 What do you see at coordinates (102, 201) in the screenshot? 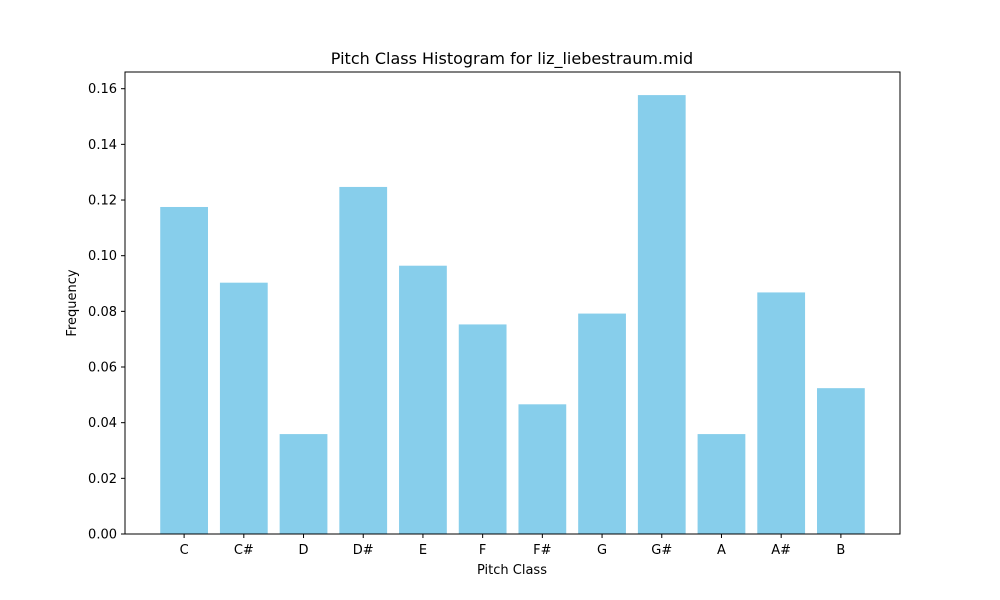
I see `y-tick-label: 0.12` at bounding box center [102, 201].